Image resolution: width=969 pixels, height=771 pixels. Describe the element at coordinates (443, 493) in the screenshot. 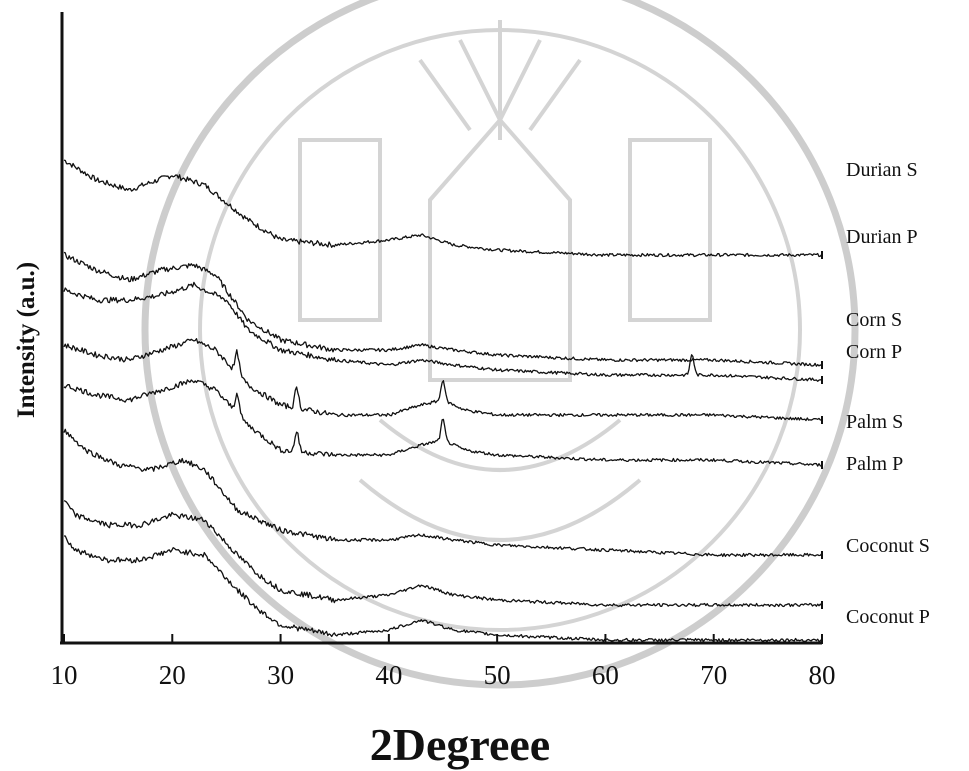

I see `trace-palm-p` at that location.